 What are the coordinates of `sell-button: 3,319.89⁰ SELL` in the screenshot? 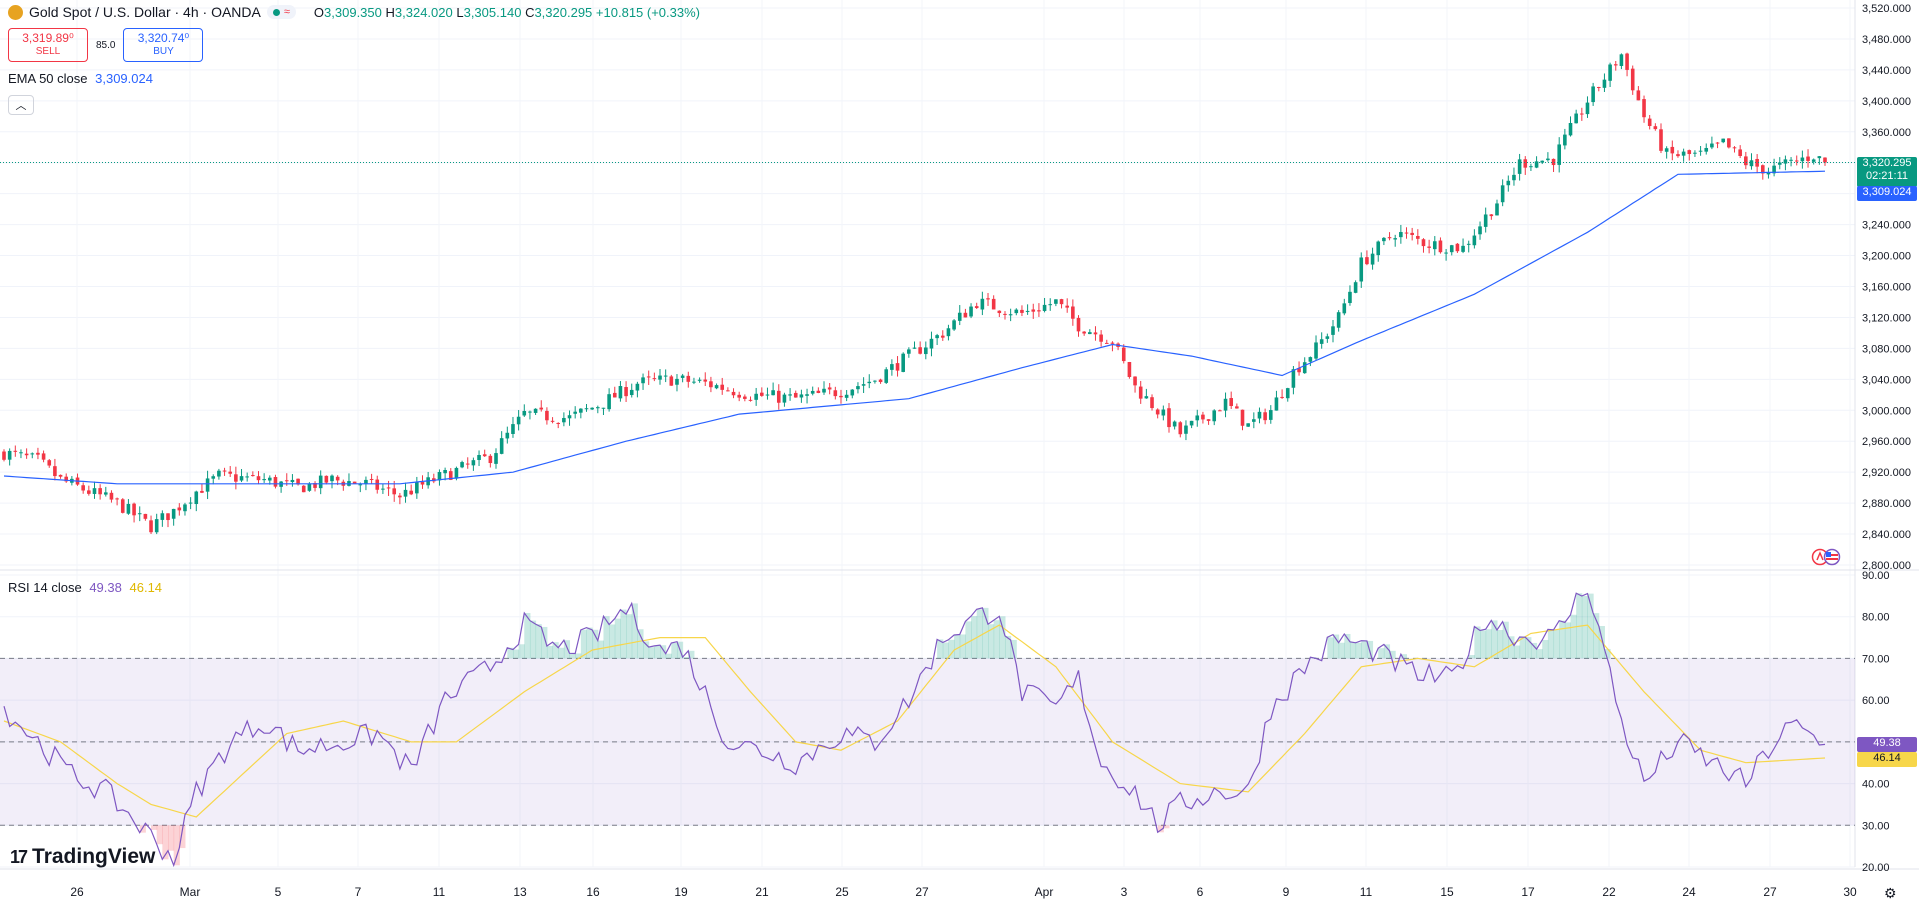 It's located at (48, 45).